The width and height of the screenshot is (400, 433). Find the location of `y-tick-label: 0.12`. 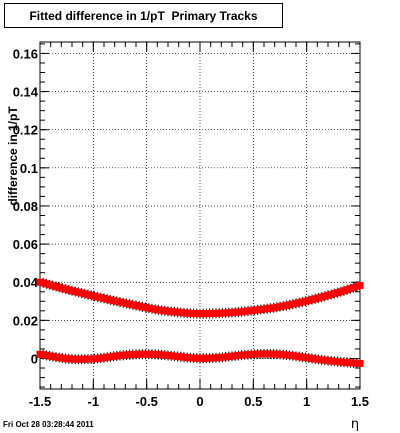

y-tick-label: 0.12 is located at coordinates (25, 130).